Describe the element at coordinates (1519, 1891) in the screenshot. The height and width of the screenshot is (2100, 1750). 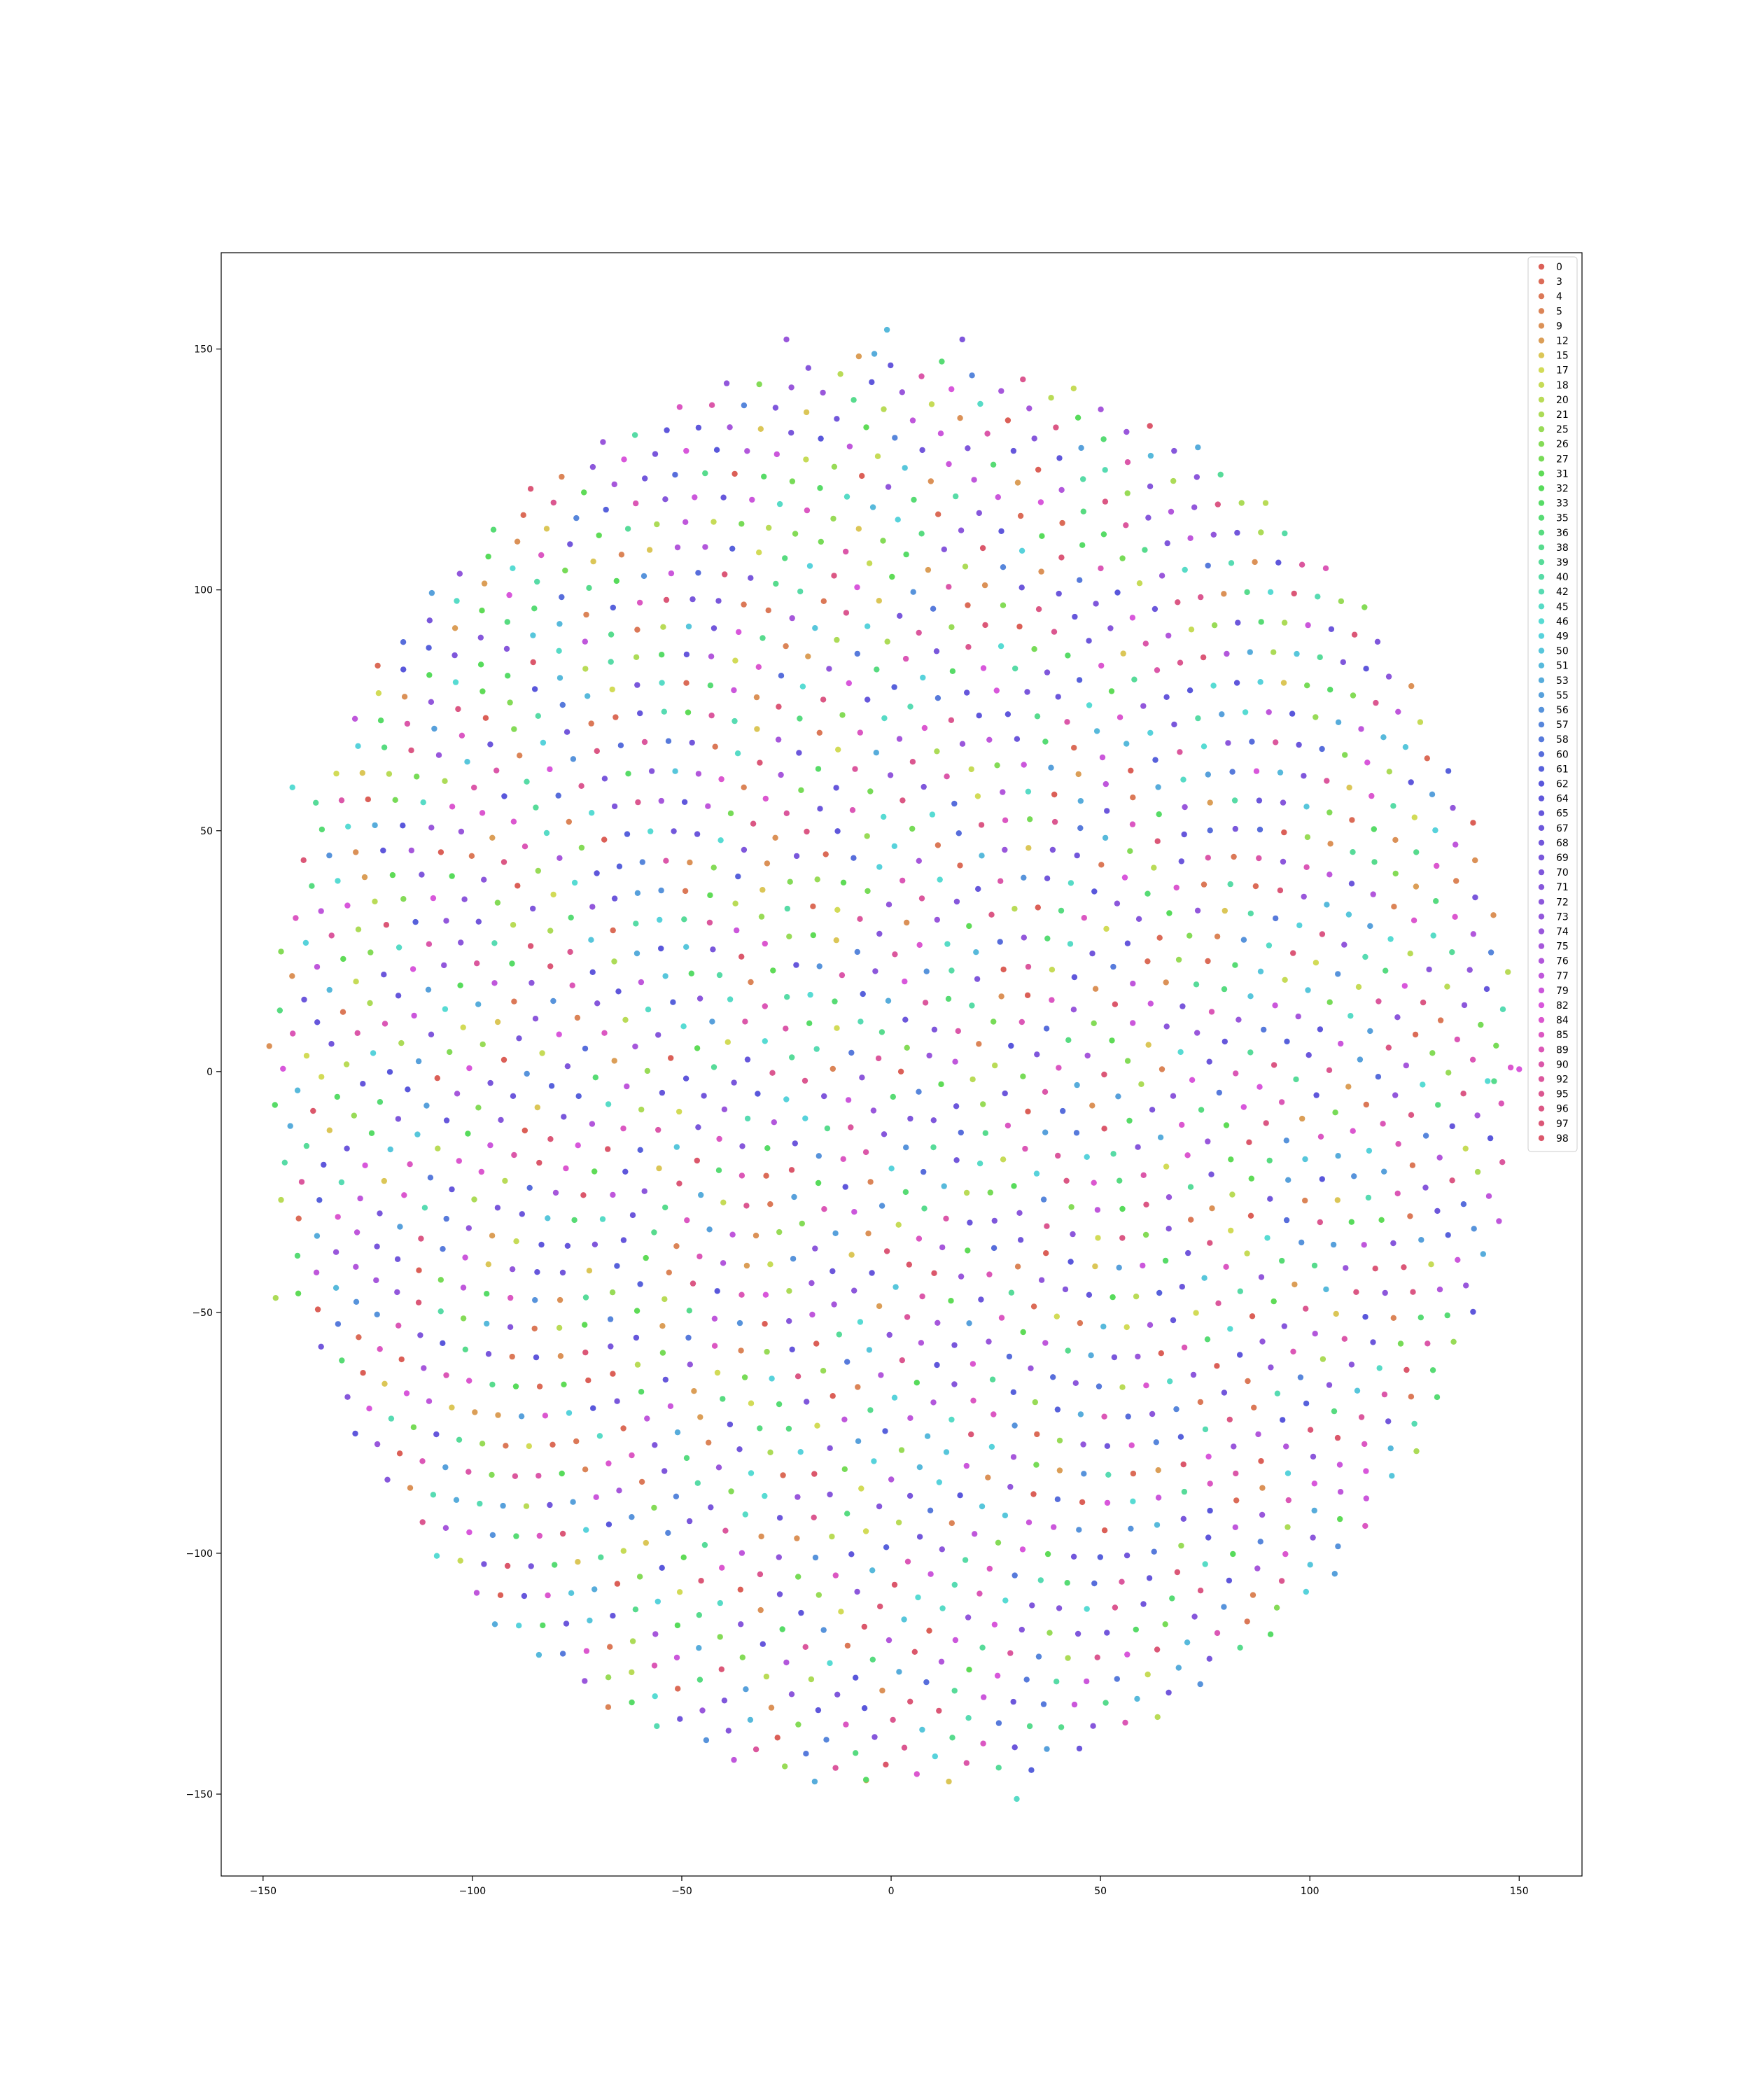
I see `x-tick-label: 150` at that location.